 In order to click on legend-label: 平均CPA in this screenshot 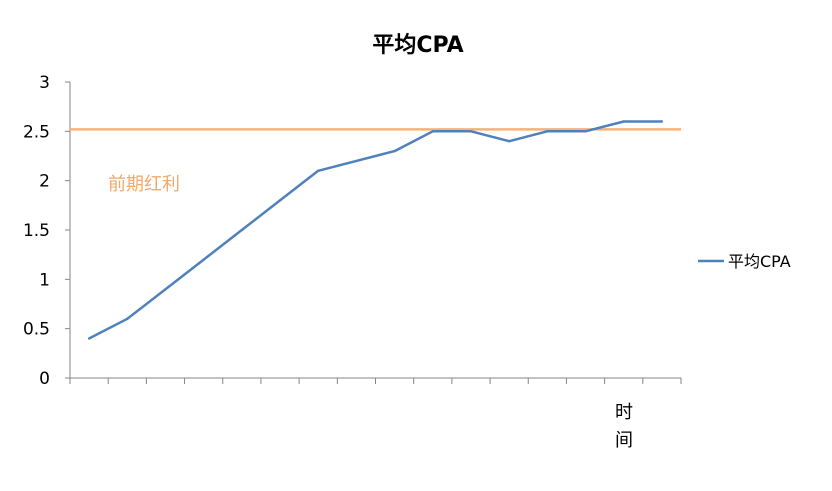, I will do `click(759, 261)`.